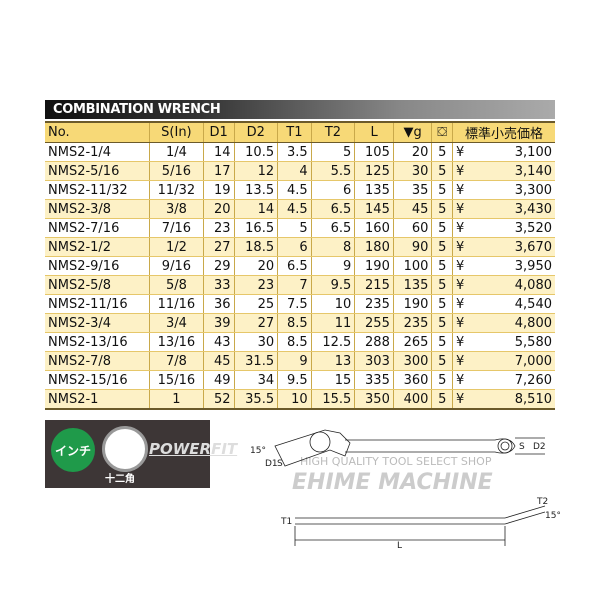 Image resolution: width=600 pixels, height=600 pixels. What do you see at coordinates (218, 228) in the screenshot?
I see `cell-d1: 23` at bounding box center [218, 228].